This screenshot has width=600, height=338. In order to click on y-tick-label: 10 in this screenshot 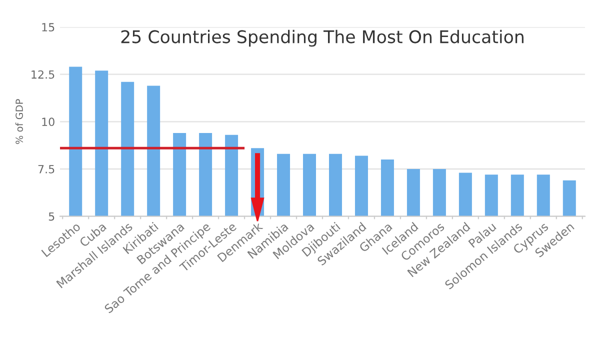, I will do `click(48, 122)`.